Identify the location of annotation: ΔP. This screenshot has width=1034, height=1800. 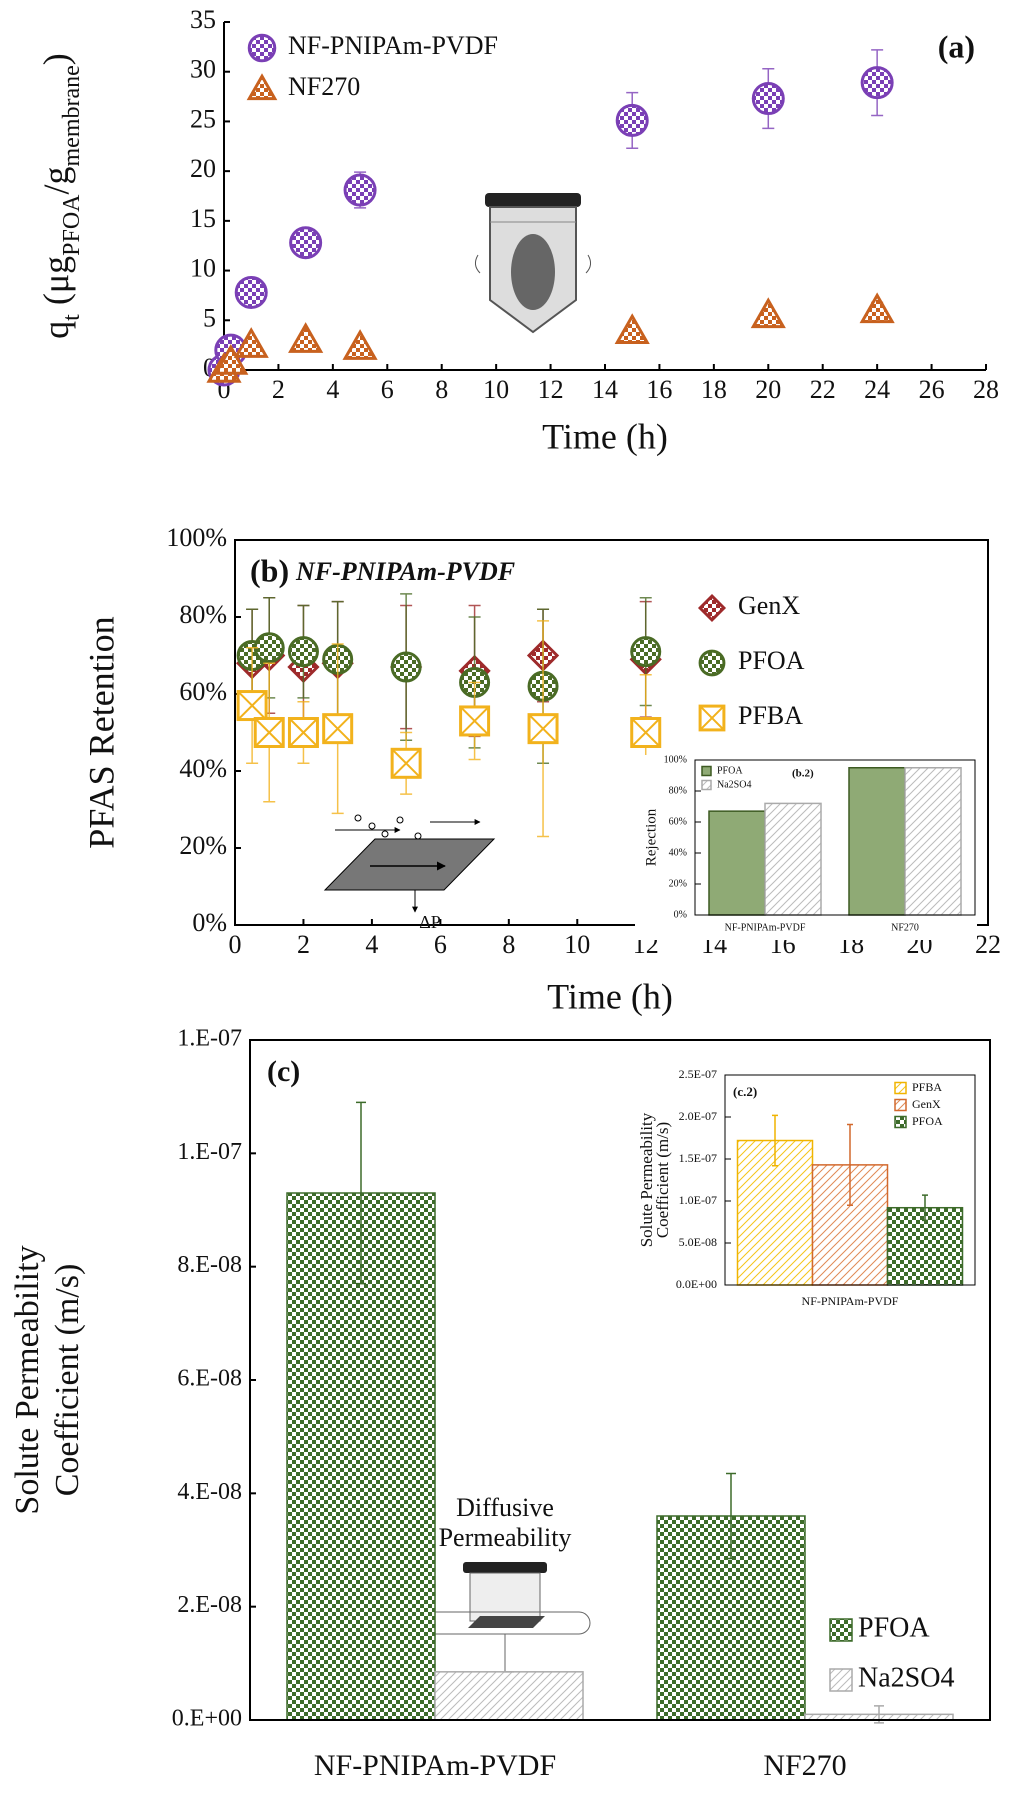
(430, 922).